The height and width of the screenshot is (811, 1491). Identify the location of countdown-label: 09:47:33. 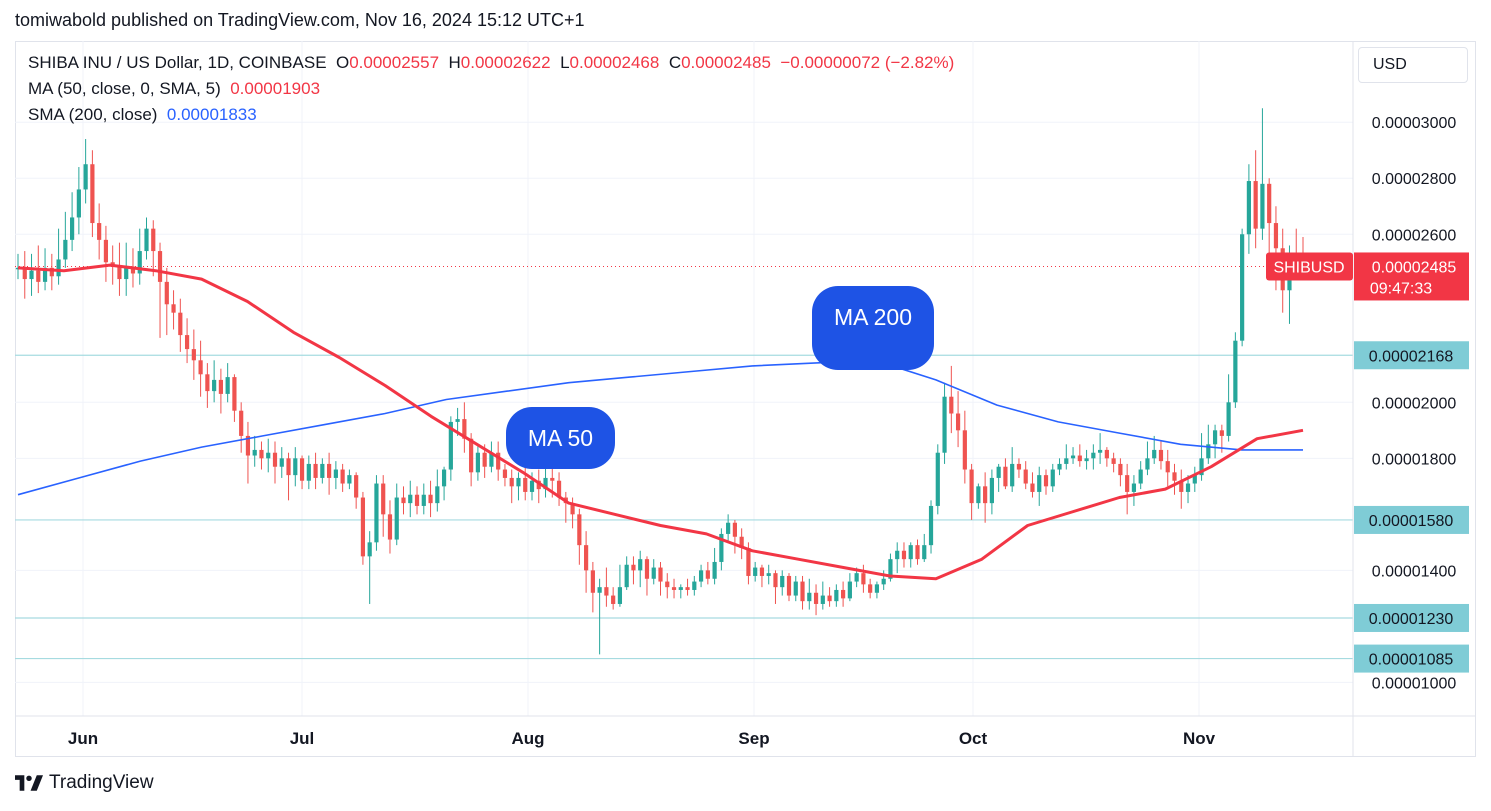
(1401, 288).